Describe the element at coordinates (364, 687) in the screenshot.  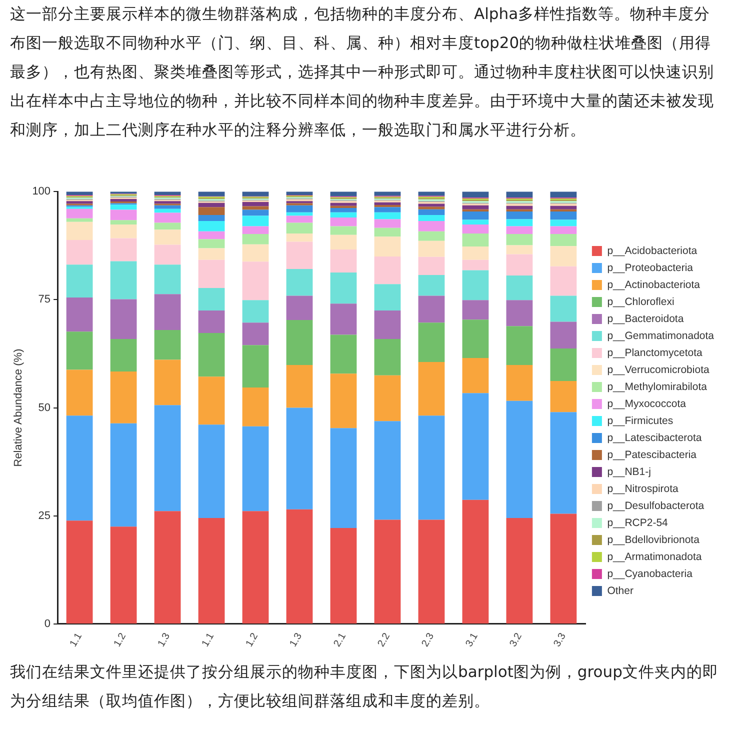
I see `text: 我们在结果文件里还提供了按分组展示的物种丰度图，下图为以barplot图为例，group文件夹内的即为分组结果（取均值作图），方便比较组间群落组成和丰度的差别。` at that location.